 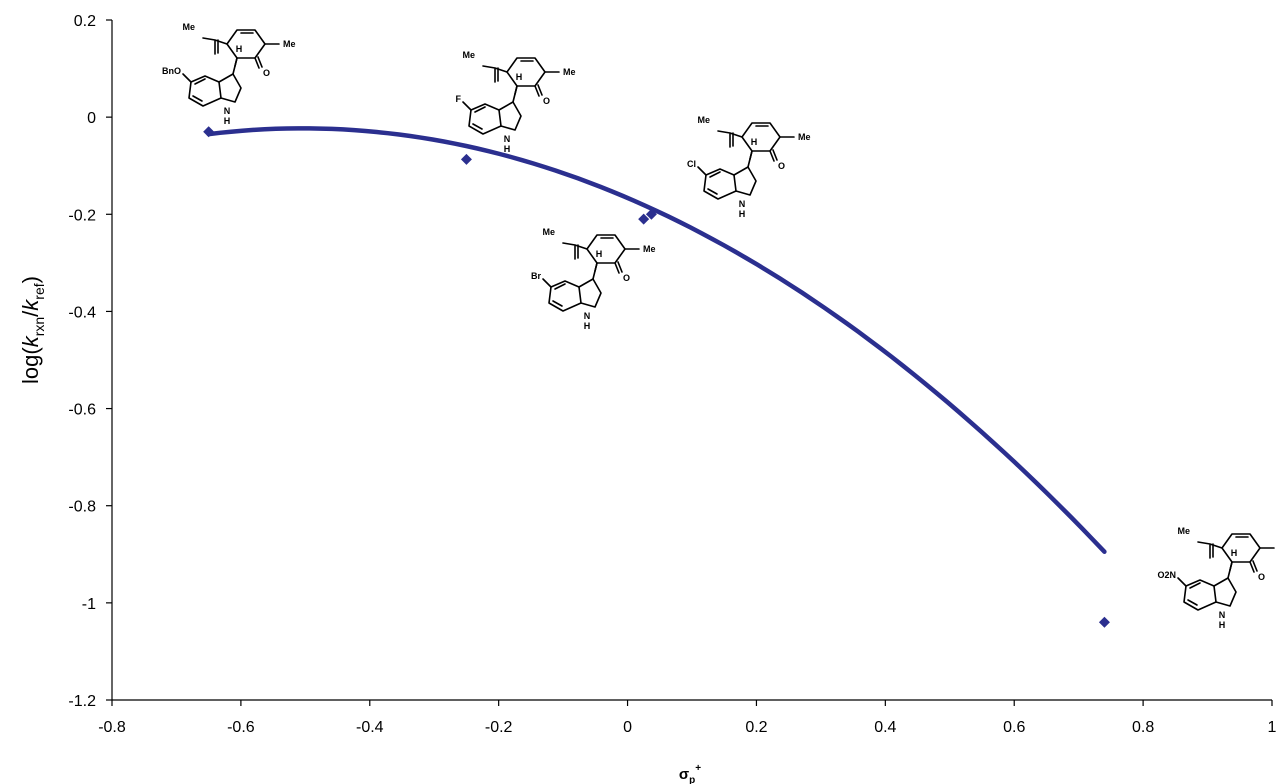 What do you see at coordinates (459, 99) in the screenshot?
I see `molecule-substituent-label: F` at bounding box center [459, 99].